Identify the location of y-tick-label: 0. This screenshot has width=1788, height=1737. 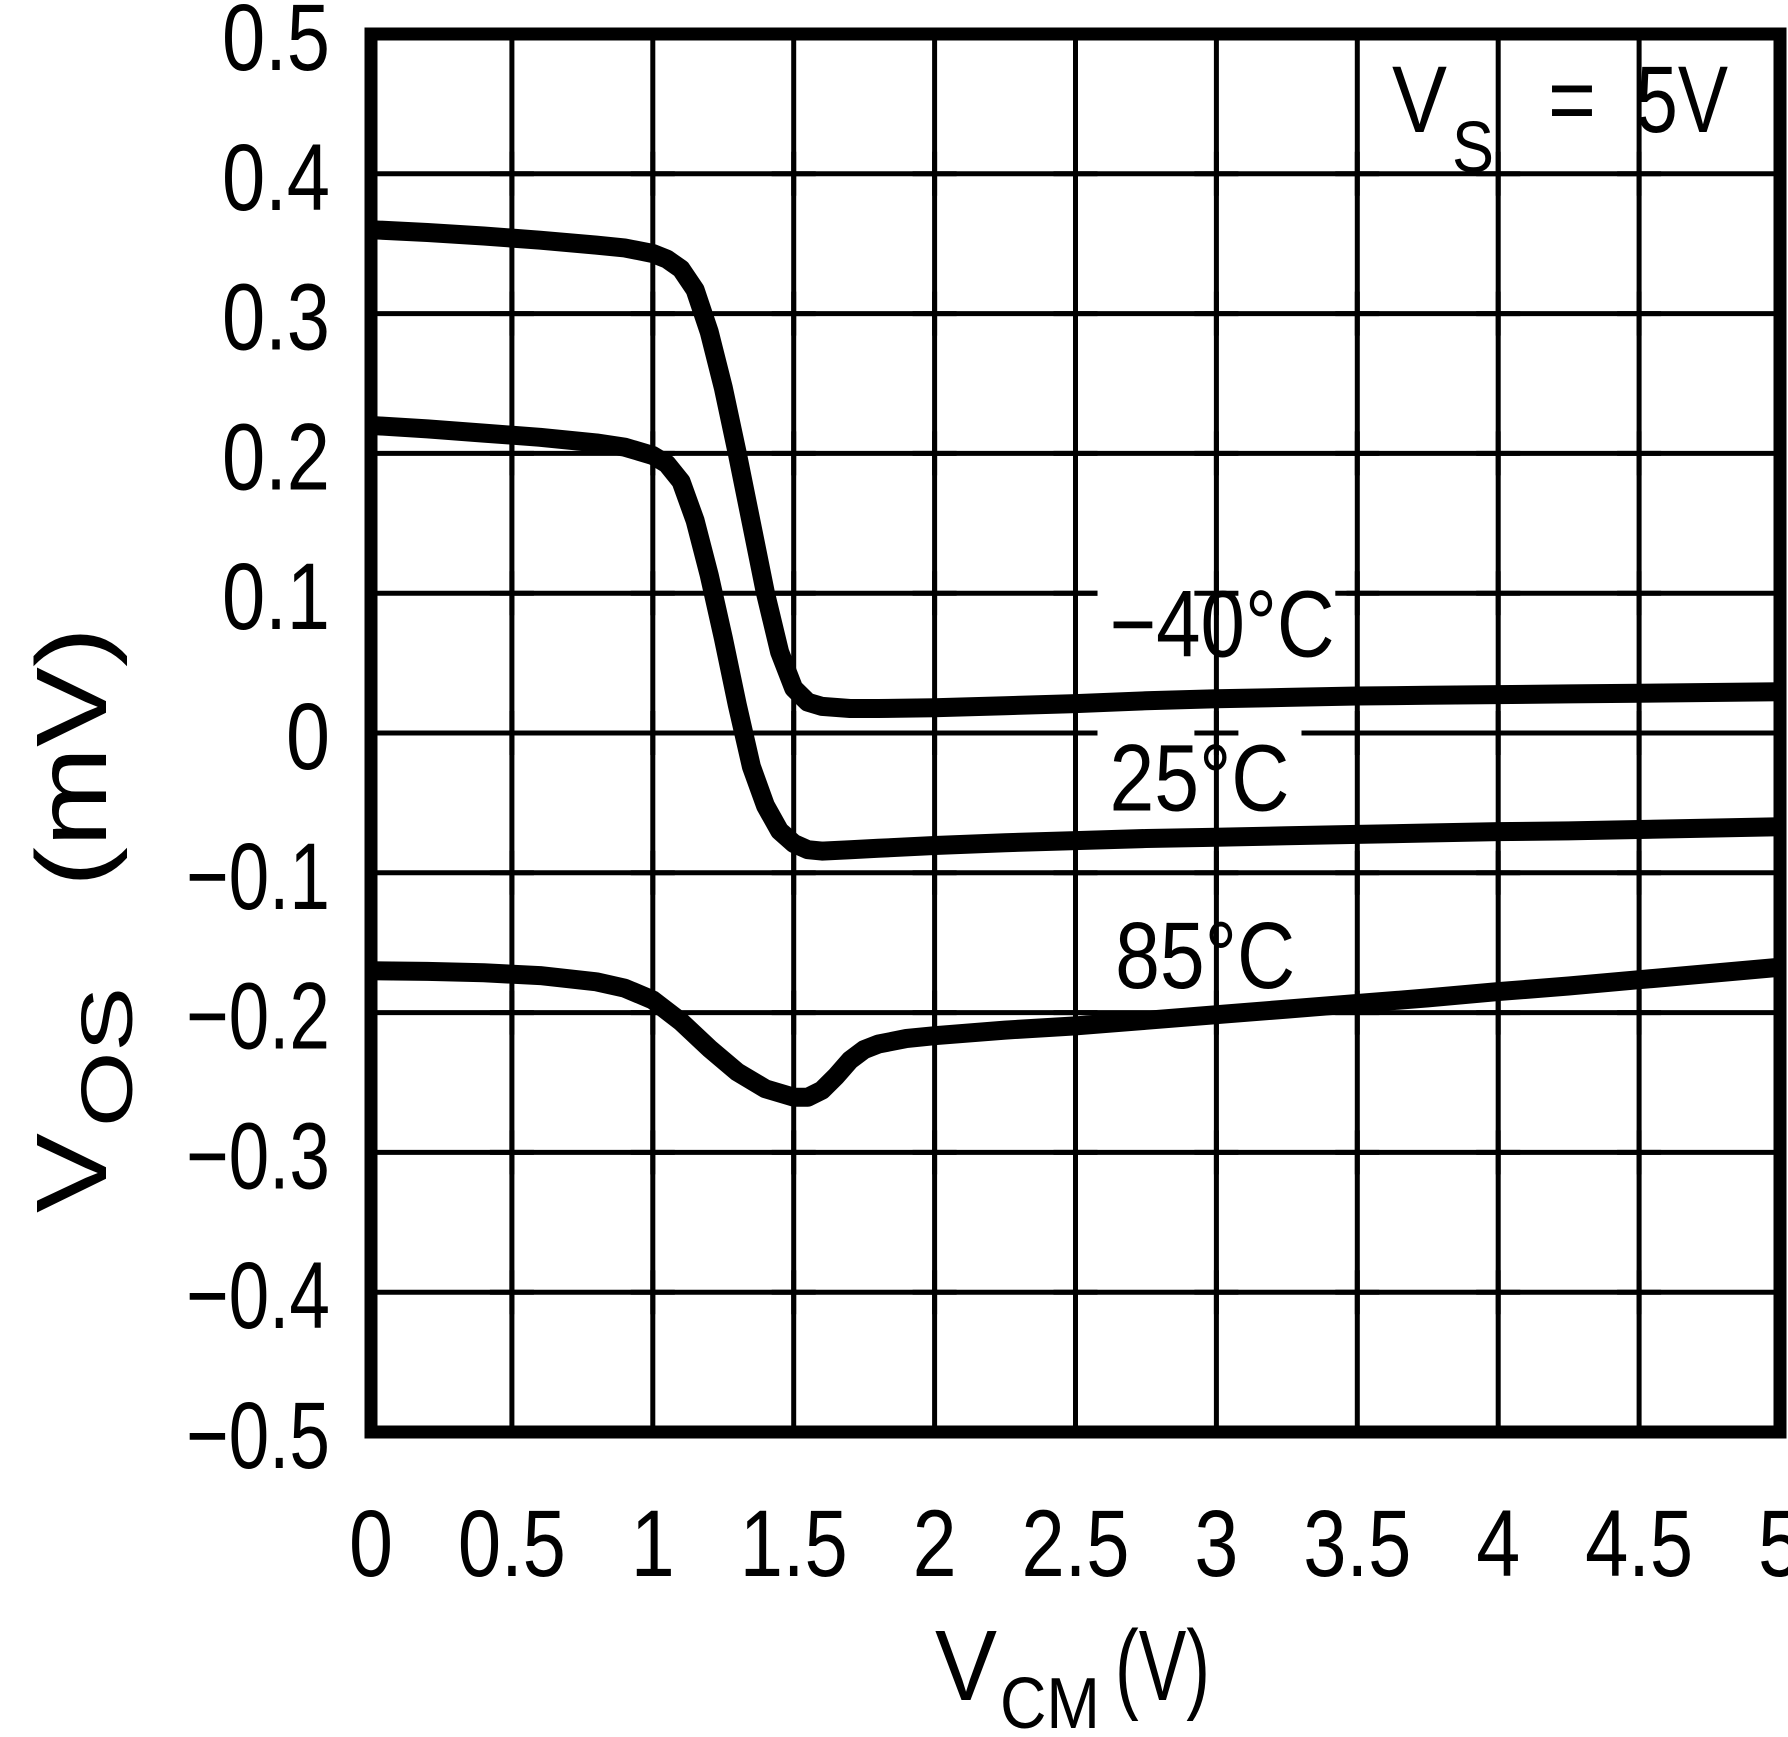
(308, 737).